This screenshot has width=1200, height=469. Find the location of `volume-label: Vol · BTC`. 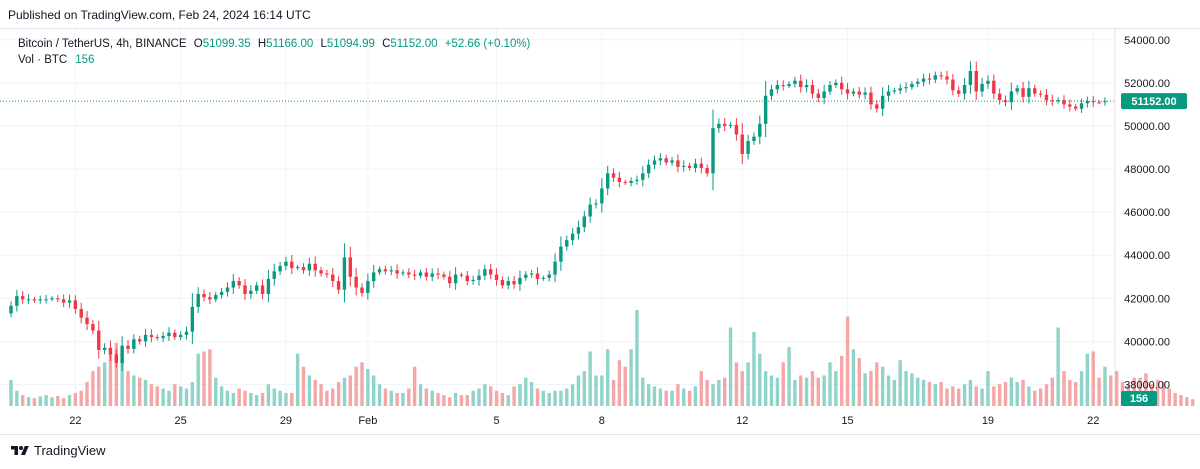

volume-label: Vol · BTC is located at coordinates (43, 60).